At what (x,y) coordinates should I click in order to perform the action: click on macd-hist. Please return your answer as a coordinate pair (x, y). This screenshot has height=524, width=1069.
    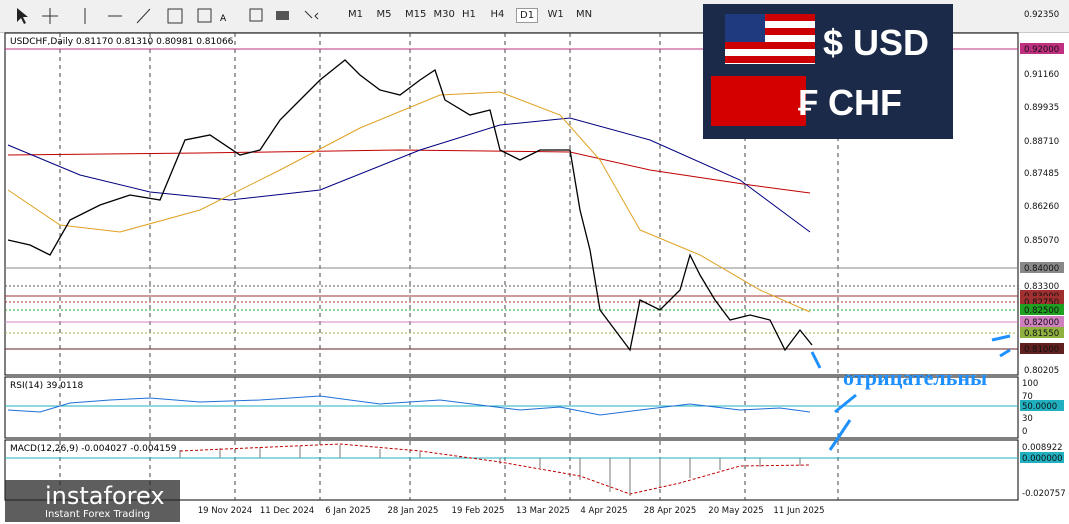
    Looking at the image, I should click on (490, 470).